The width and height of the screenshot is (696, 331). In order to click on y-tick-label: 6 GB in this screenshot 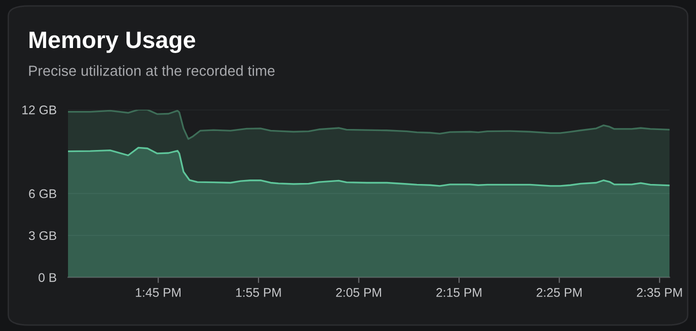, I will do `click(42, 193)`.